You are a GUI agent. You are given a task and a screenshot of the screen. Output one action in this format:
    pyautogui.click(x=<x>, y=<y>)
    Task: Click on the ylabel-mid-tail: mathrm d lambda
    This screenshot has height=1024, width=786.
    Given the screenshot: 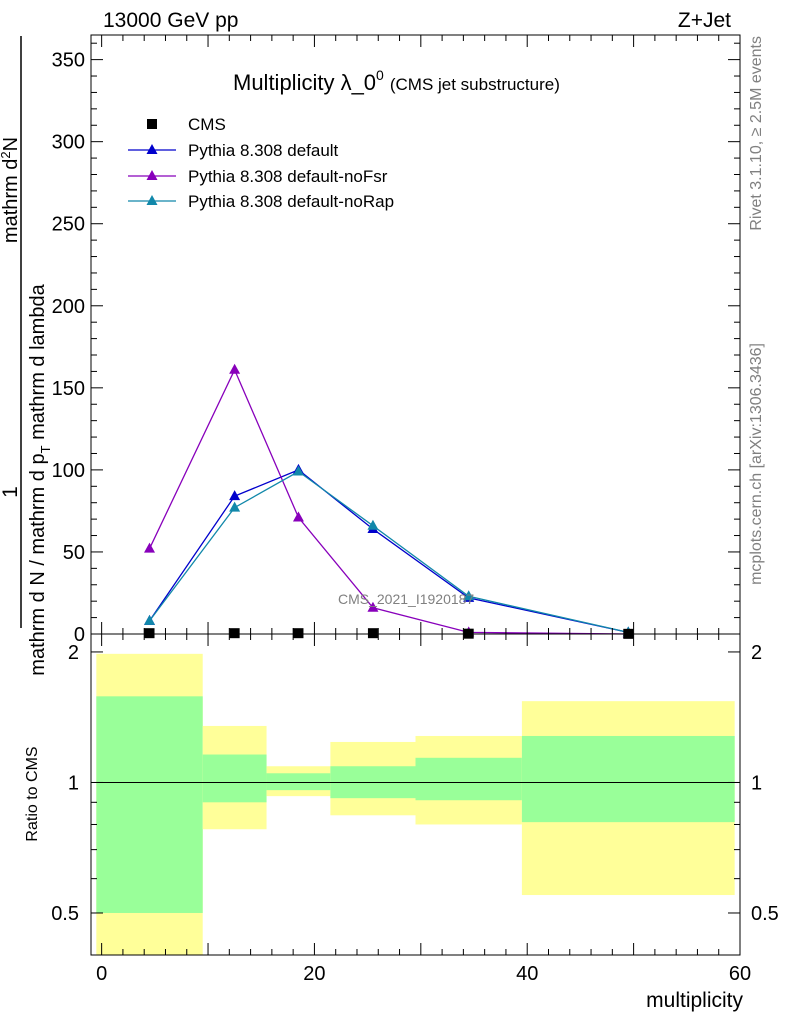 What is the action you would take?
    pyautogui.click(x=38, y=364)
    